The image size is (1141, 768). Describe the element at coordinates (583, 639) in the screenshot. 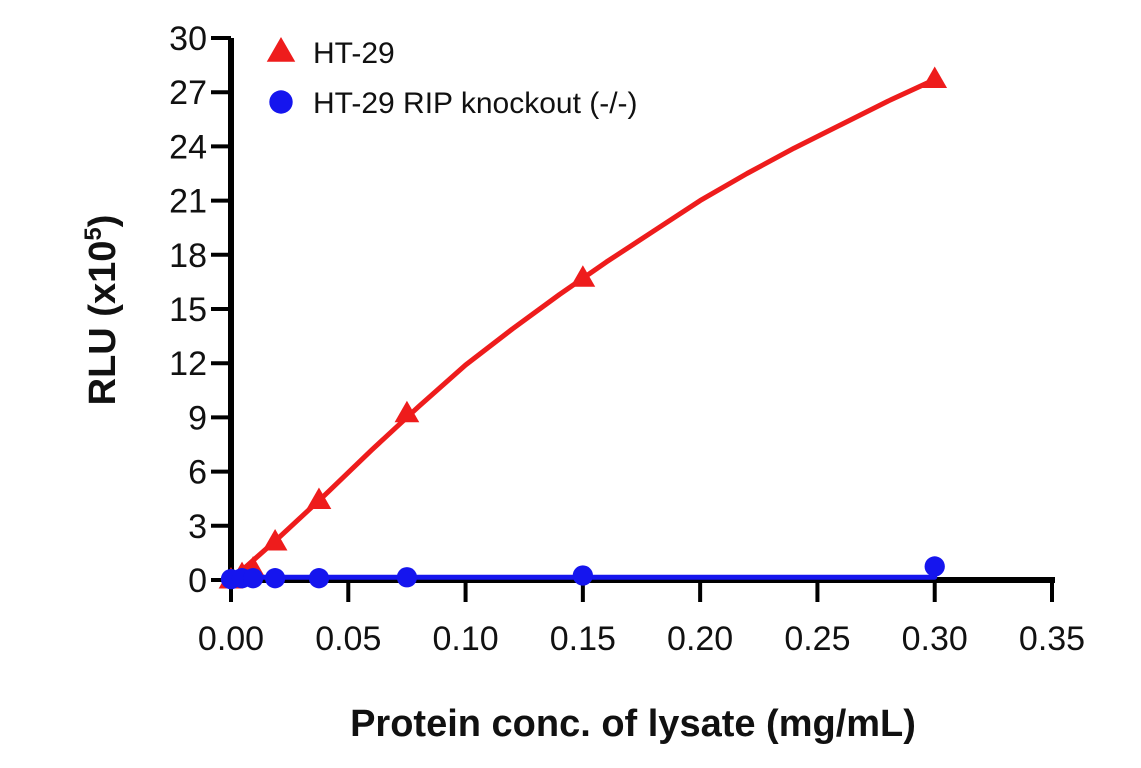

I see `x-tick-label: 0.15` at that location.